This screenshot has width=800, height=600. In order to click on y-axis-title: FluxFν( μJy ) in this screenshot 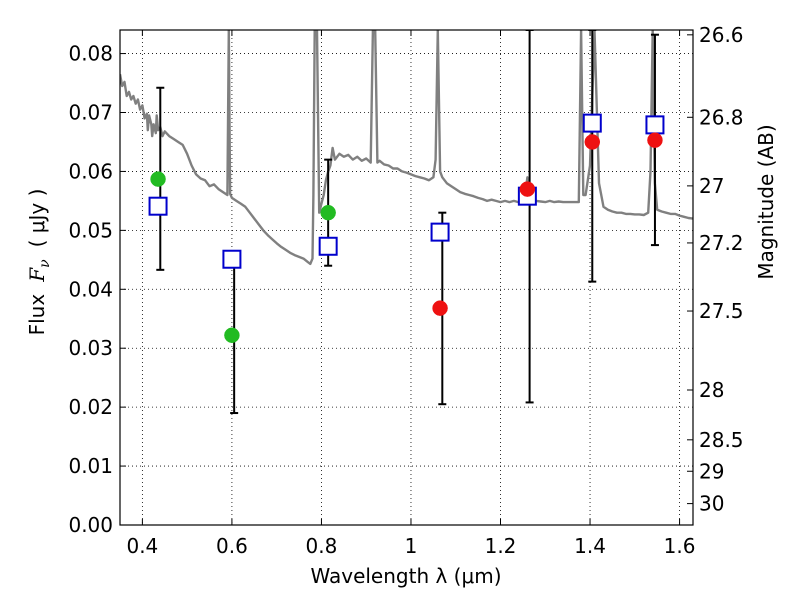, I will do `click(39, 262)`.